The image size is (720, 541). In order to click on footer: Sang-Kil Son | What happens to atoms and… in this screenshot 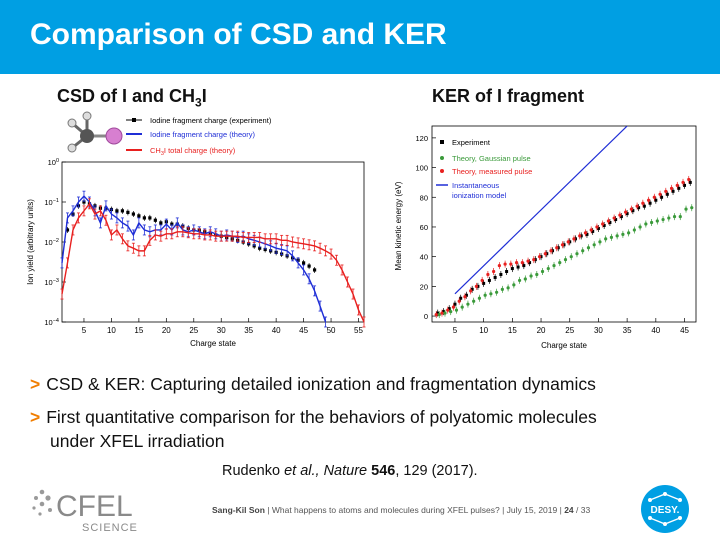, I will do `click(401, 510)`.